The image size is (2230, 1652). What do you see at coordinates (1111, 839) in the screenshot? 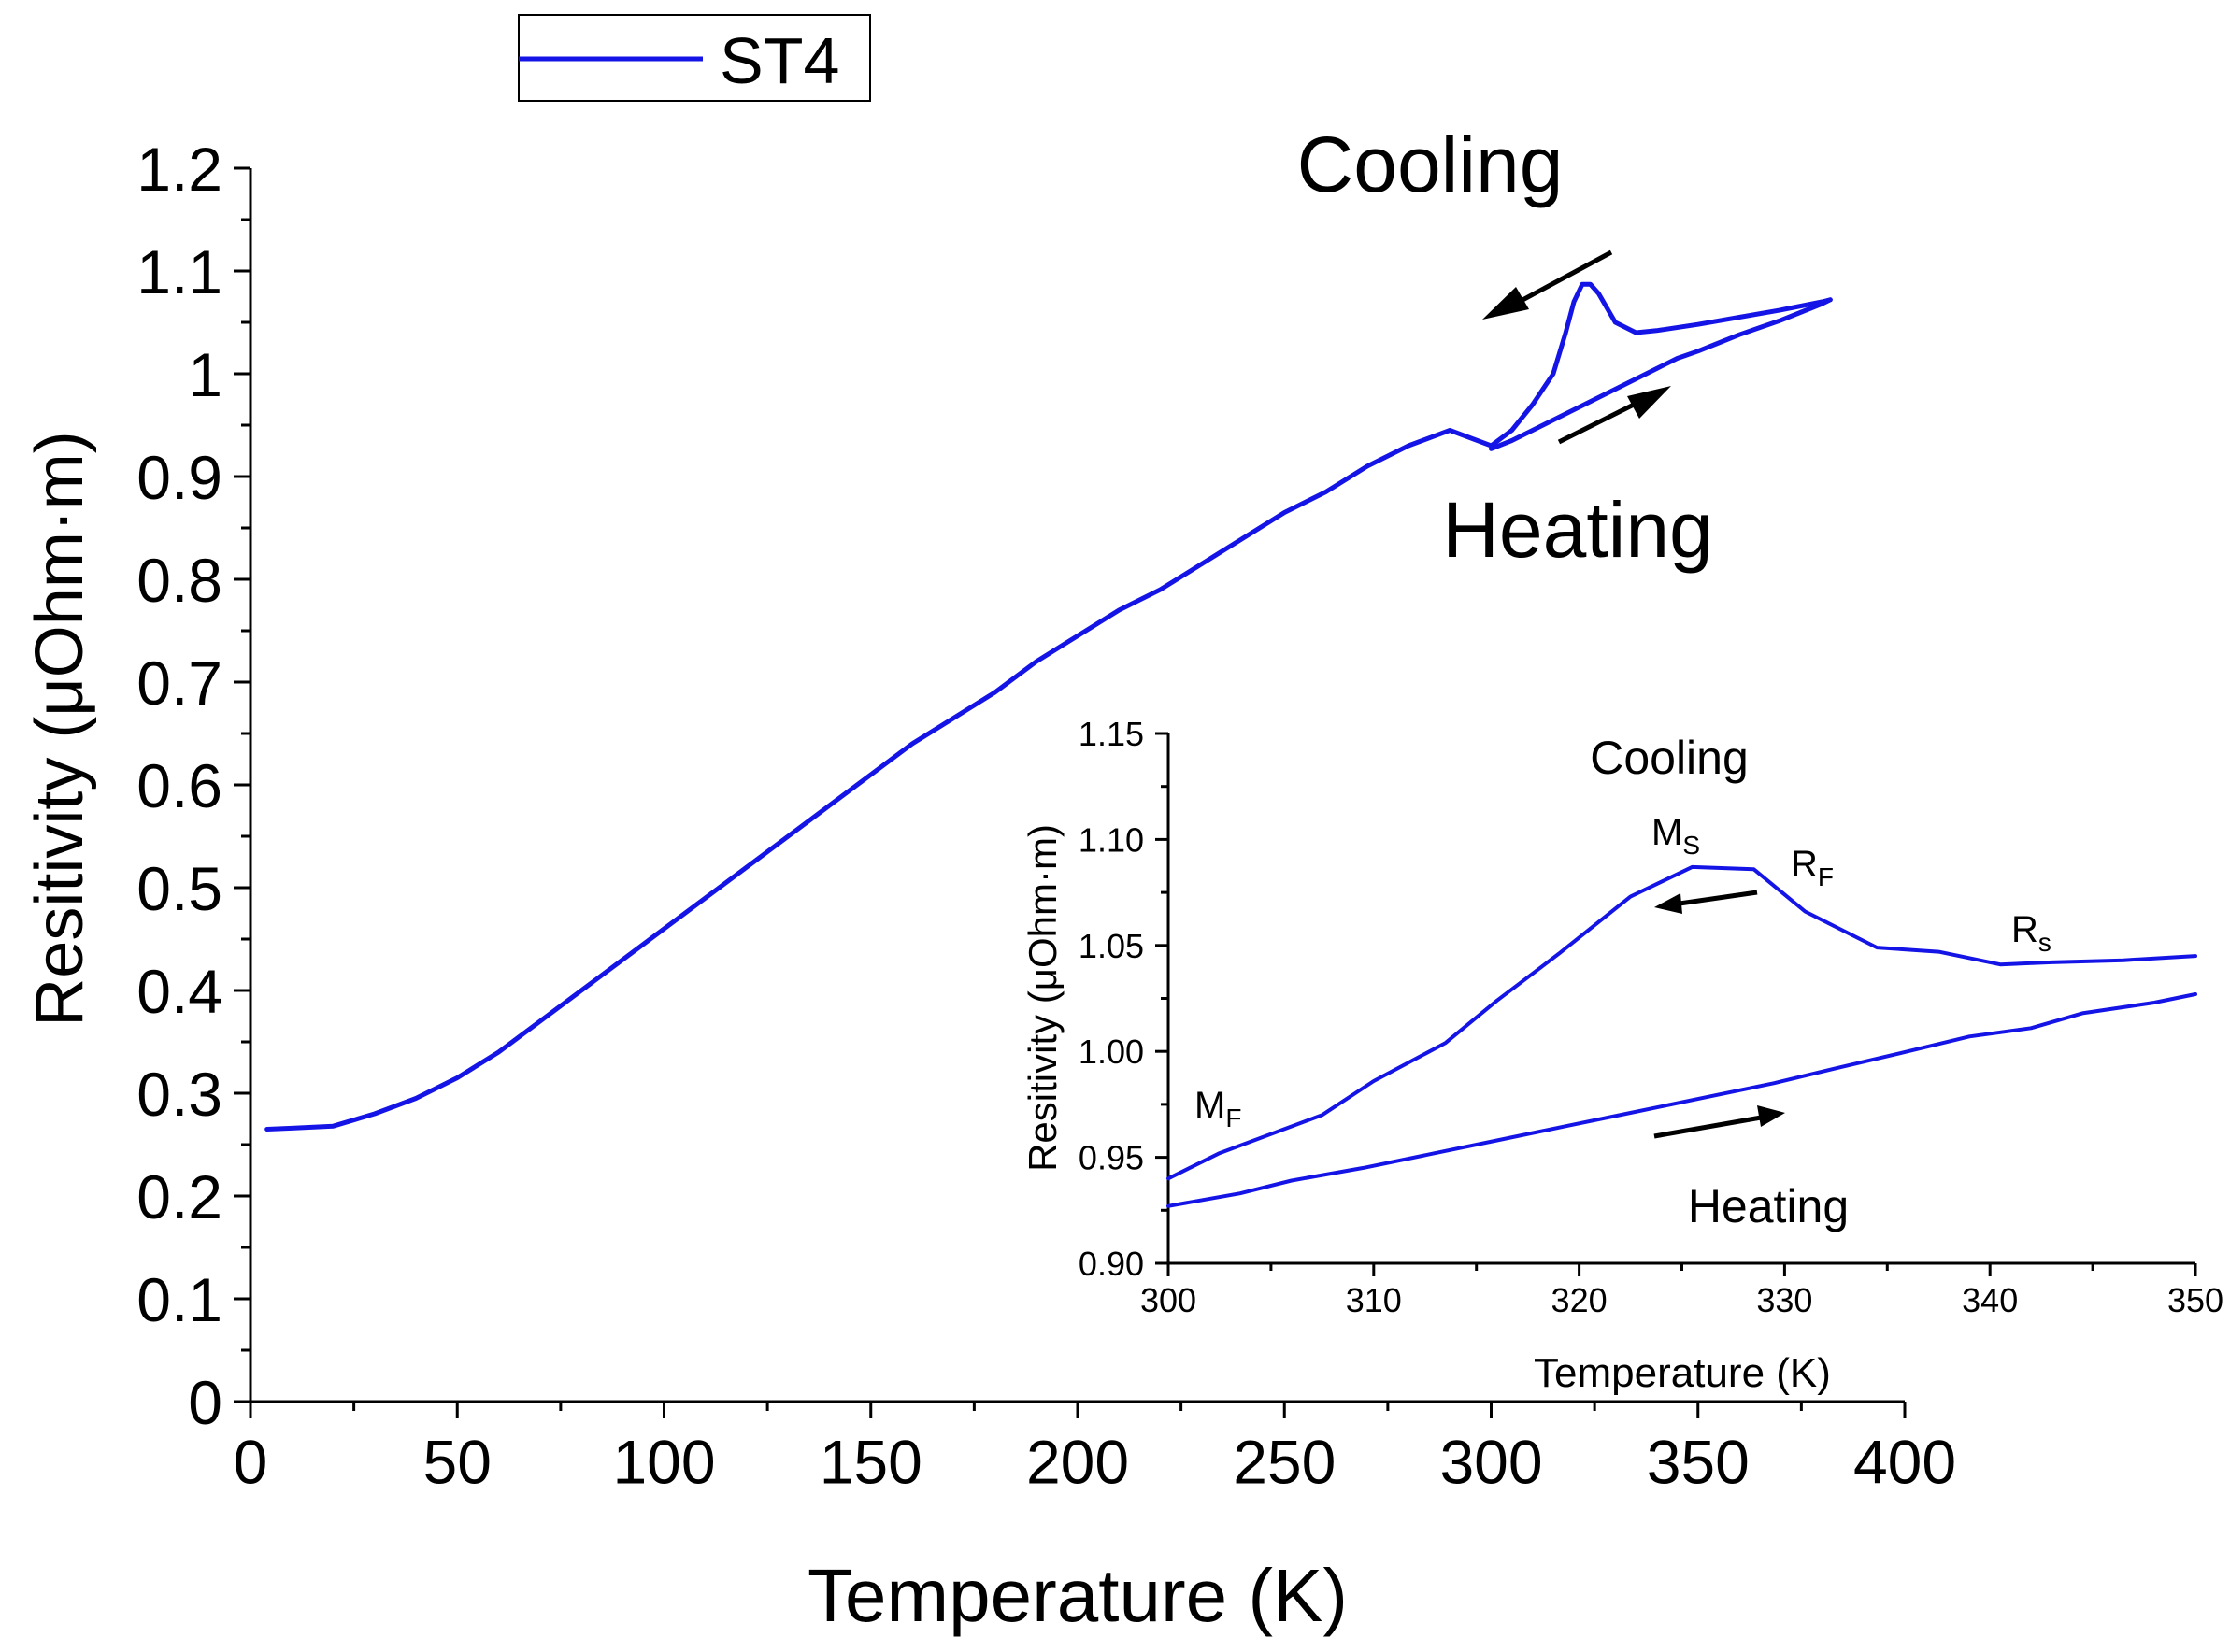
I see `inset-y-tick-label: 1.10` at bounding box center [1111, 839].